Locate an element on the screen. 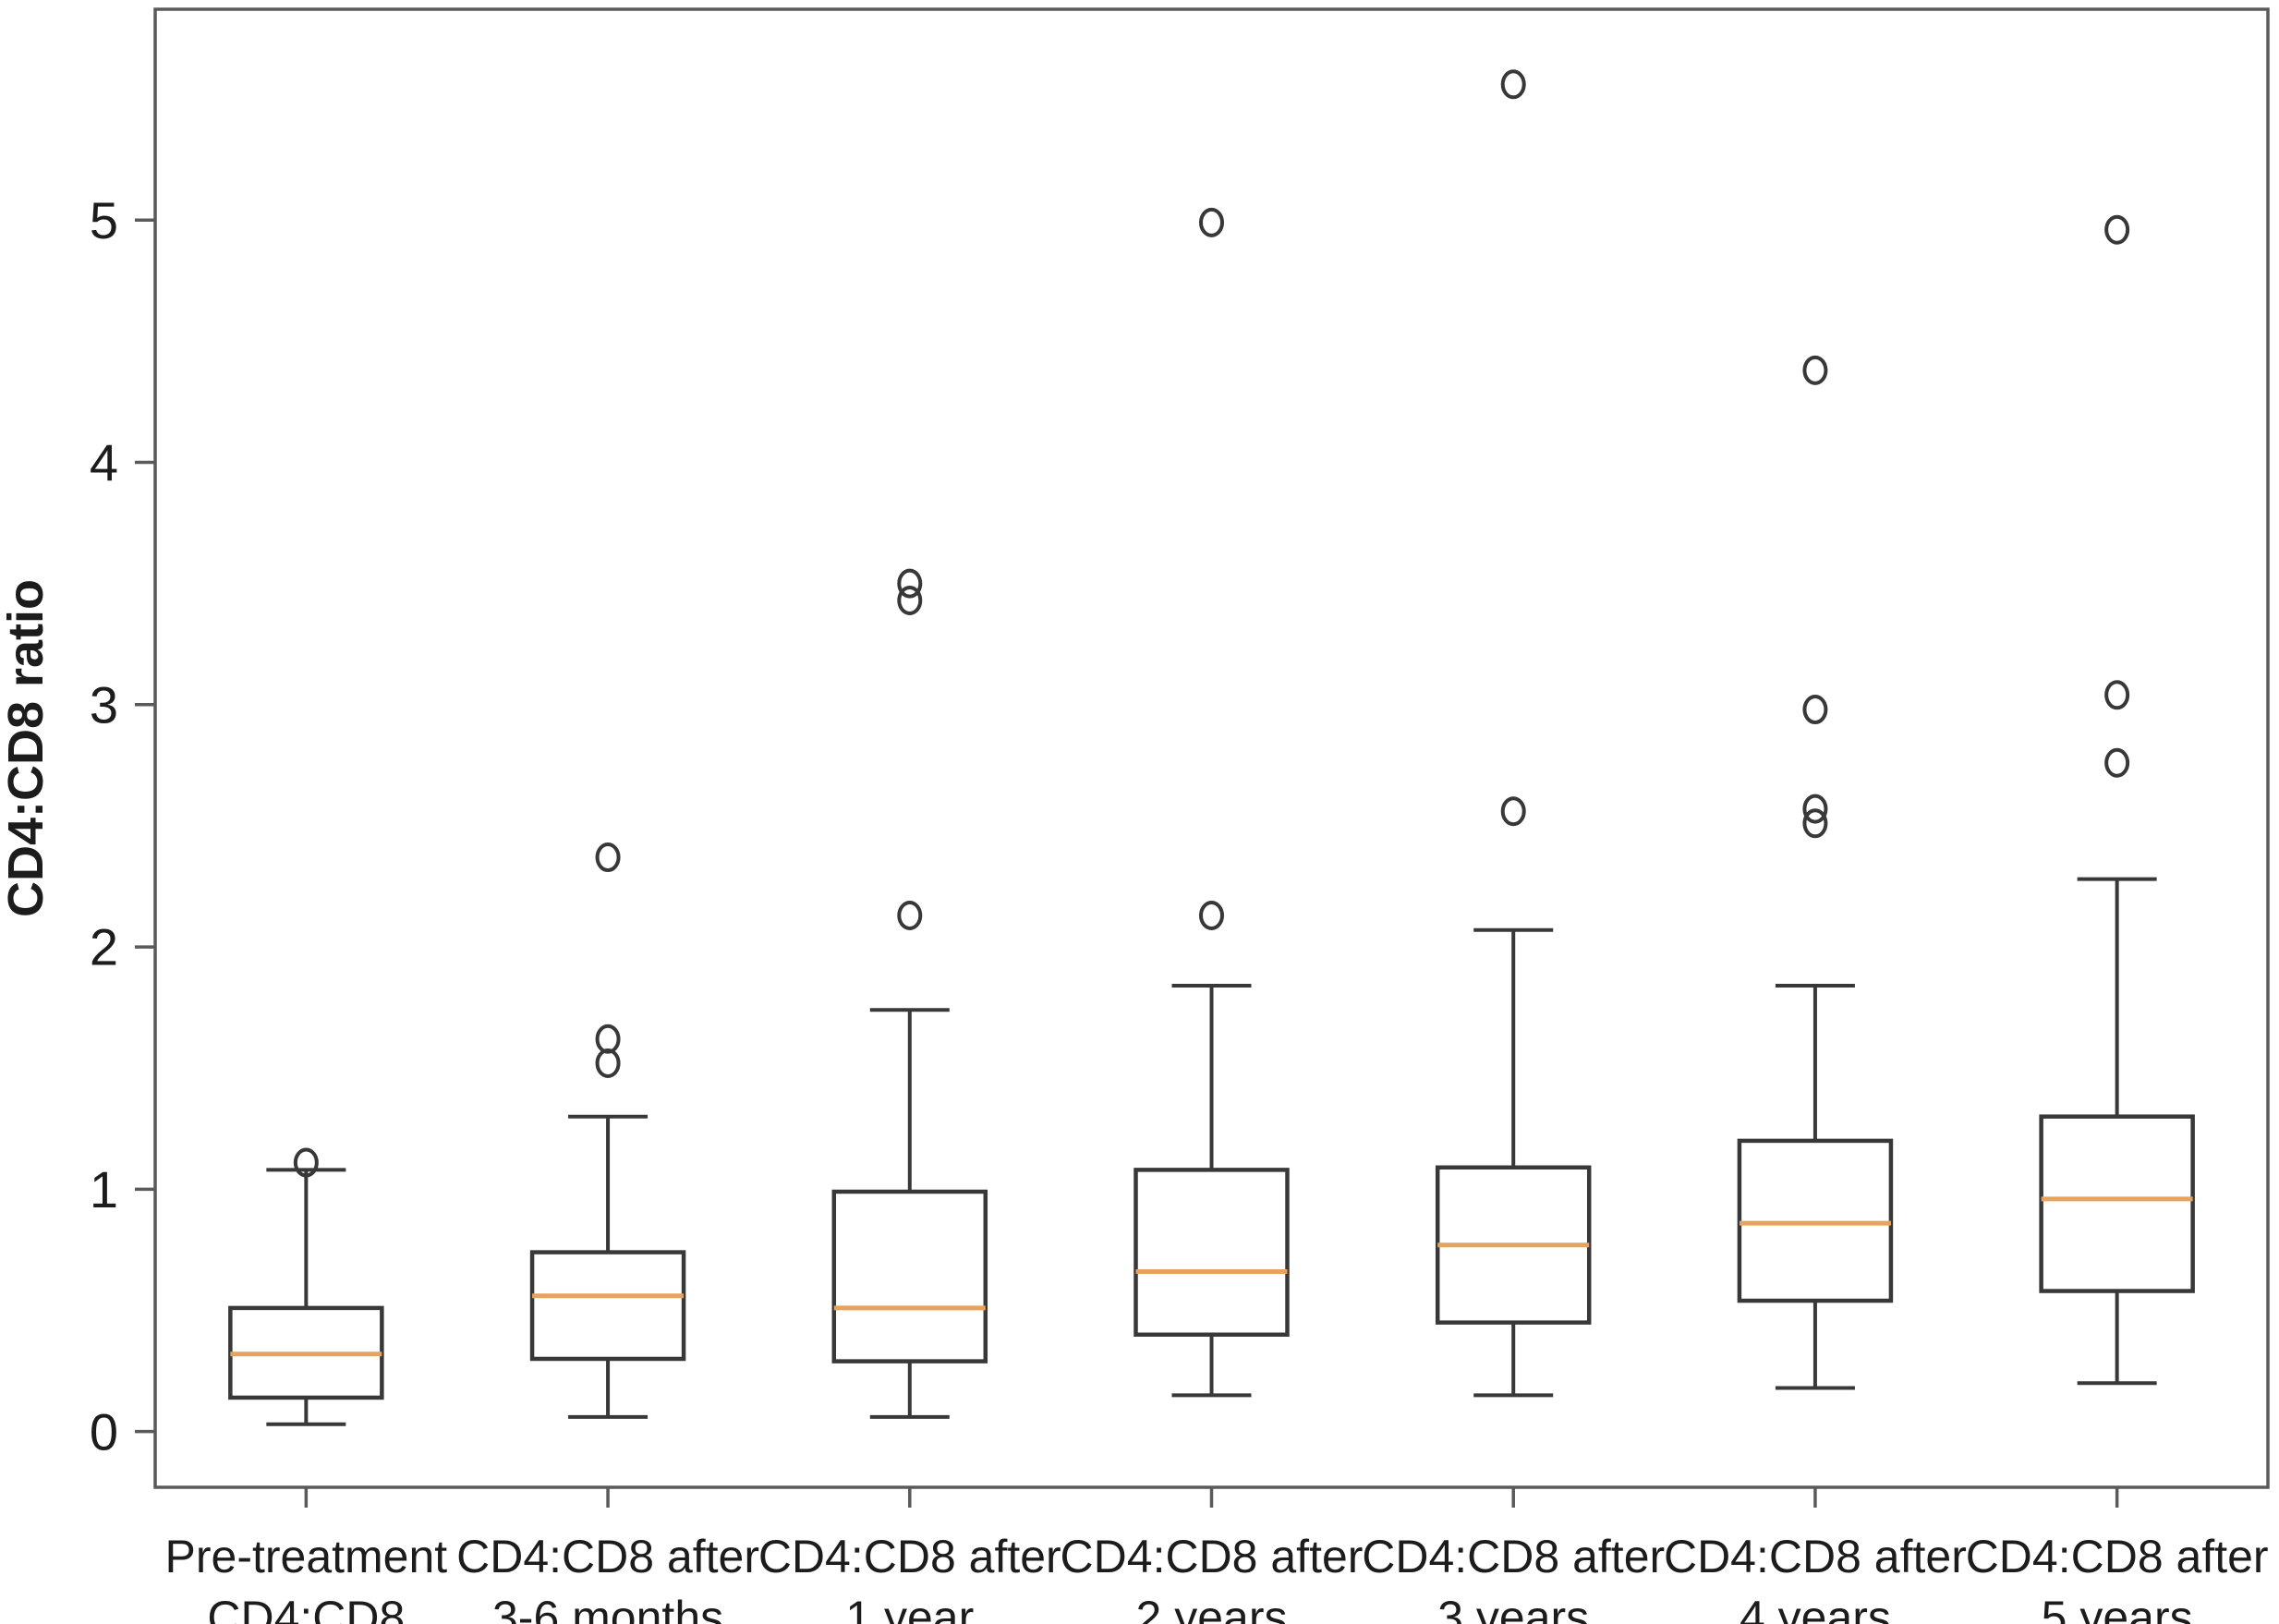 This screenshot has width=2279, height=1624. y-tick-label: 5 is located at coordinates (104, 220).